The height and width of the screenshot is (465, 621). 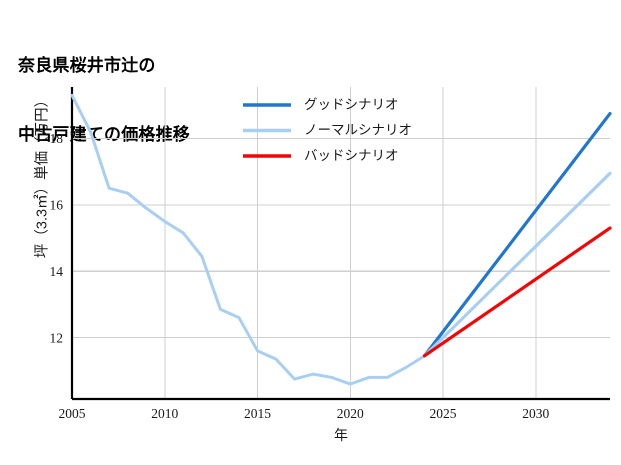 I want to click on y-tick-label: 12, so click(x=57, y=337).